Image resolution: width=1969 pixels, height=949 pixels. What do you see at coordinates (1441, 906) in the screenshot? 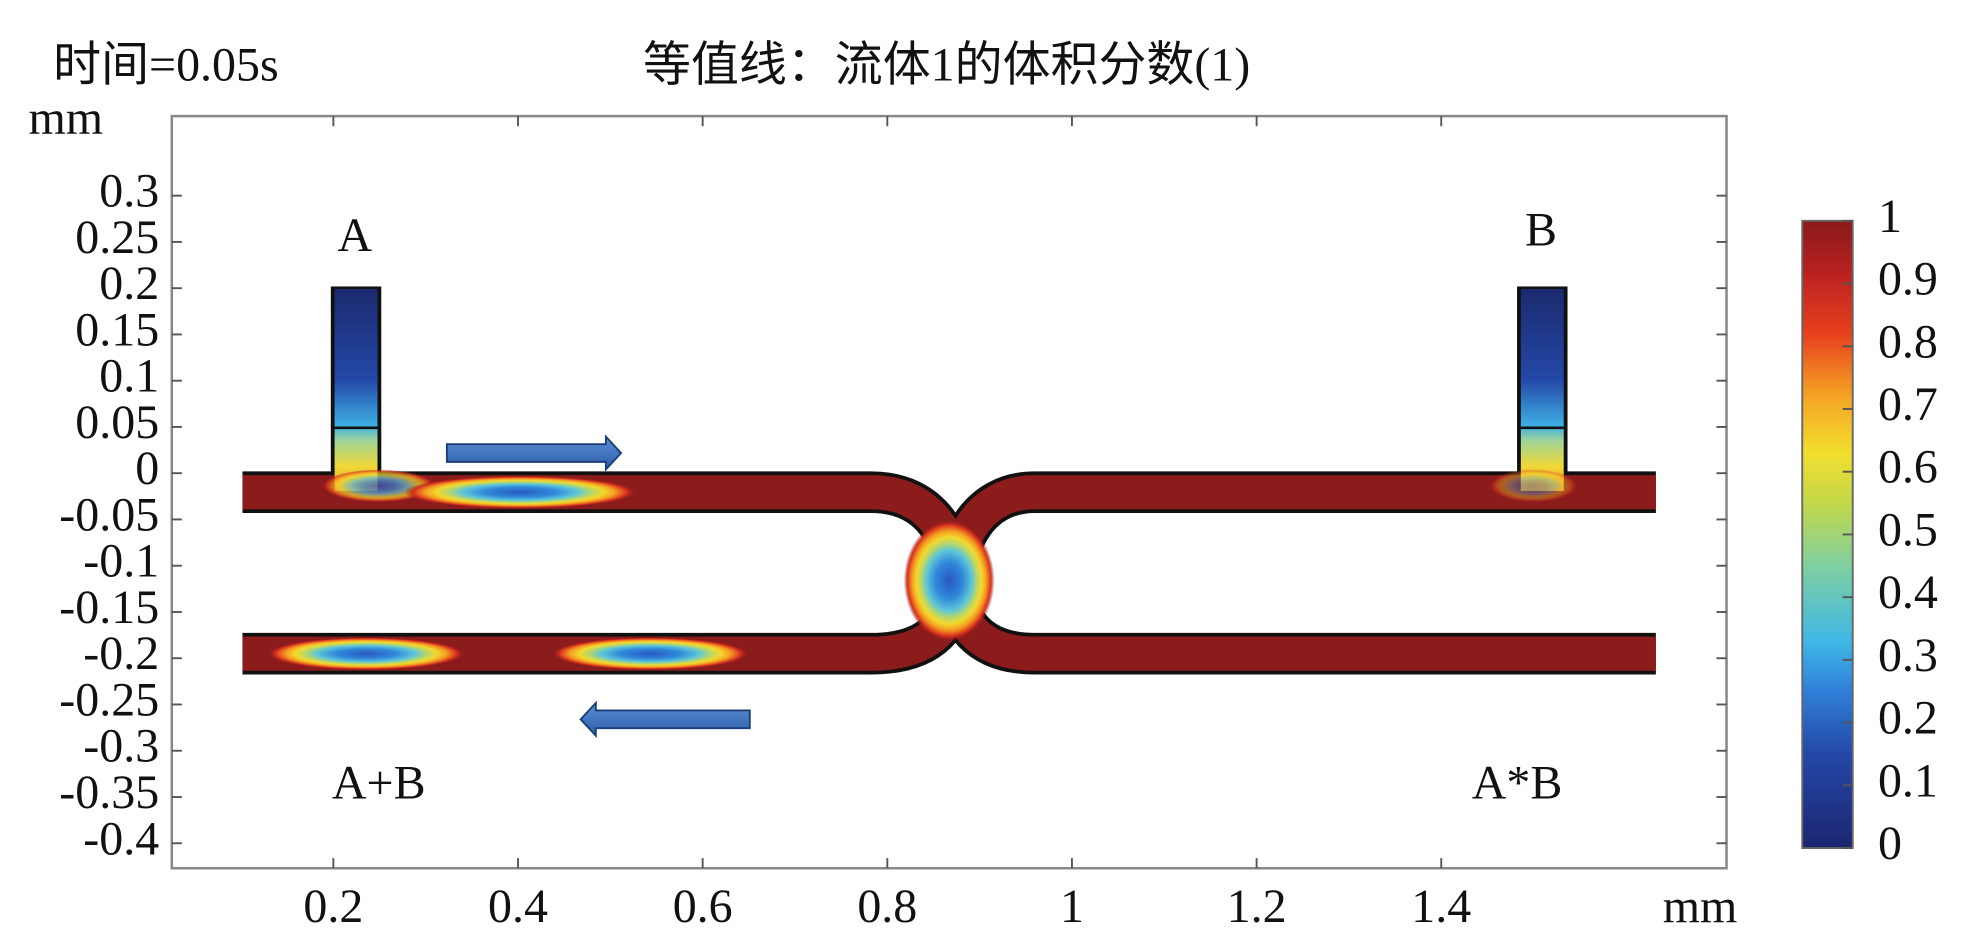
I see `x-tick-label: 1.4` at bounding box center [1441, 906].